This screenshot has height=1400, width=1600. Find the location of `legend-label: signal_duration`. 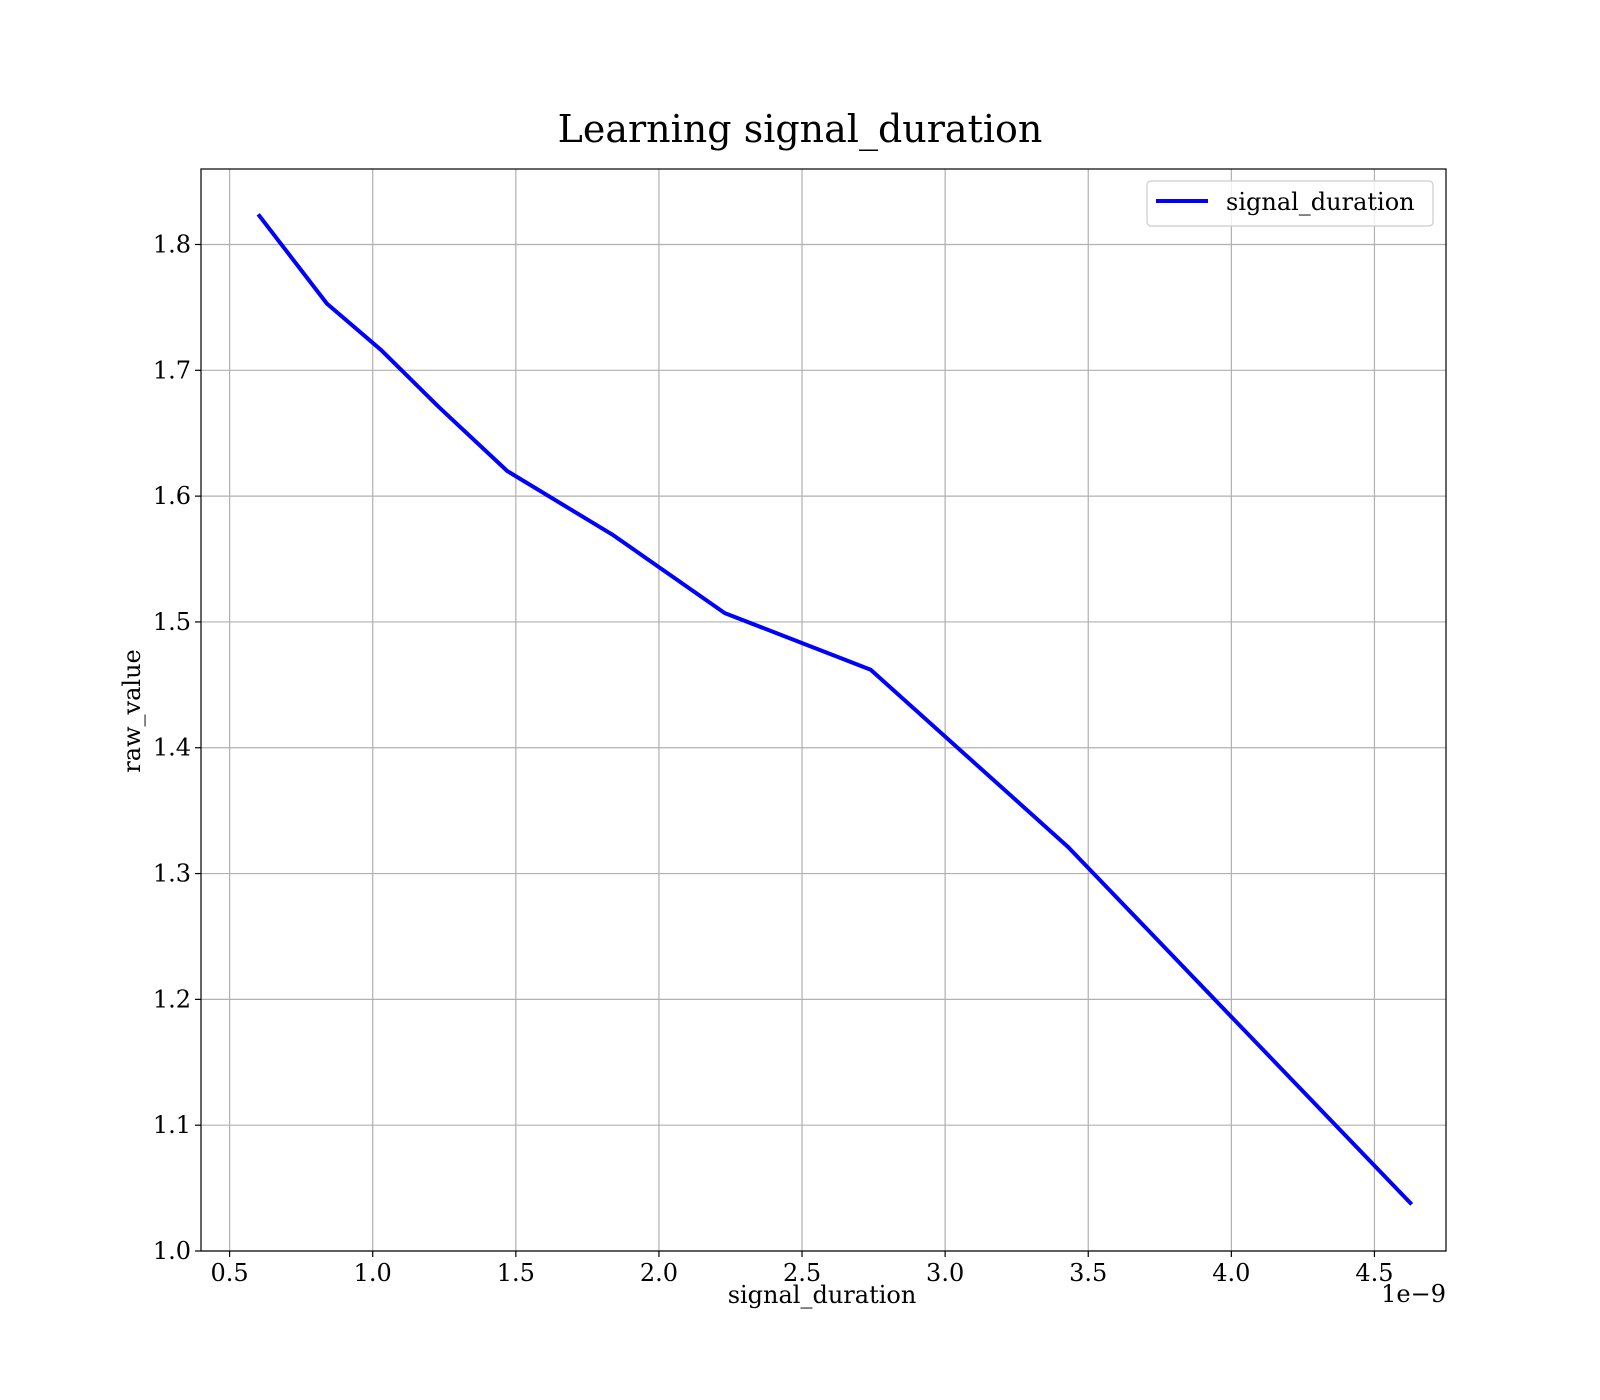

legend-label: signal_duration is located at coordinates (1320, 202).